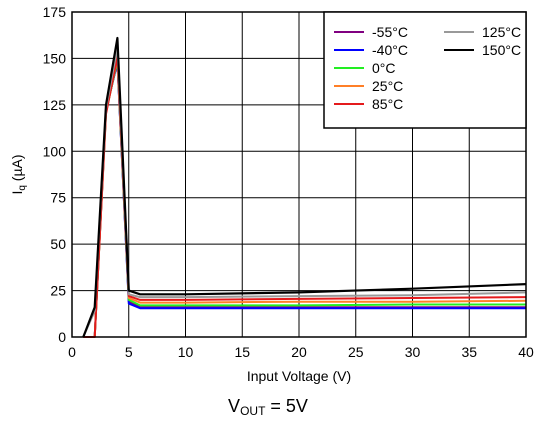  What do you see at coordinates (58, 244) in the screenshot?
I see `y-tick-label: 50` at bounding box center [58, 244].